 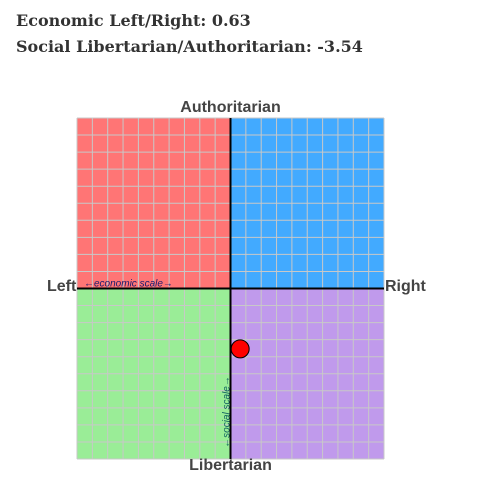 I want to click on axis-label: Authoritarian, so click(x=230, y=107).